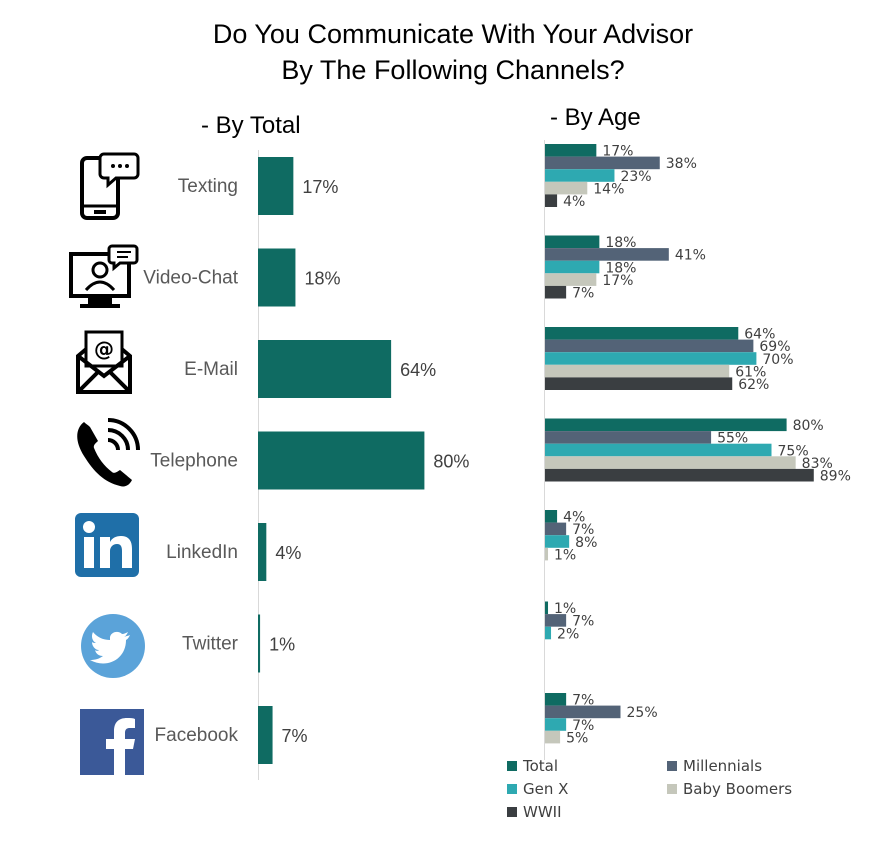 The height and width of the screenshot is (864, 875). Describe the element at coordinates (112, 742) in the screenshot. I see `facebook-icon` at that location.